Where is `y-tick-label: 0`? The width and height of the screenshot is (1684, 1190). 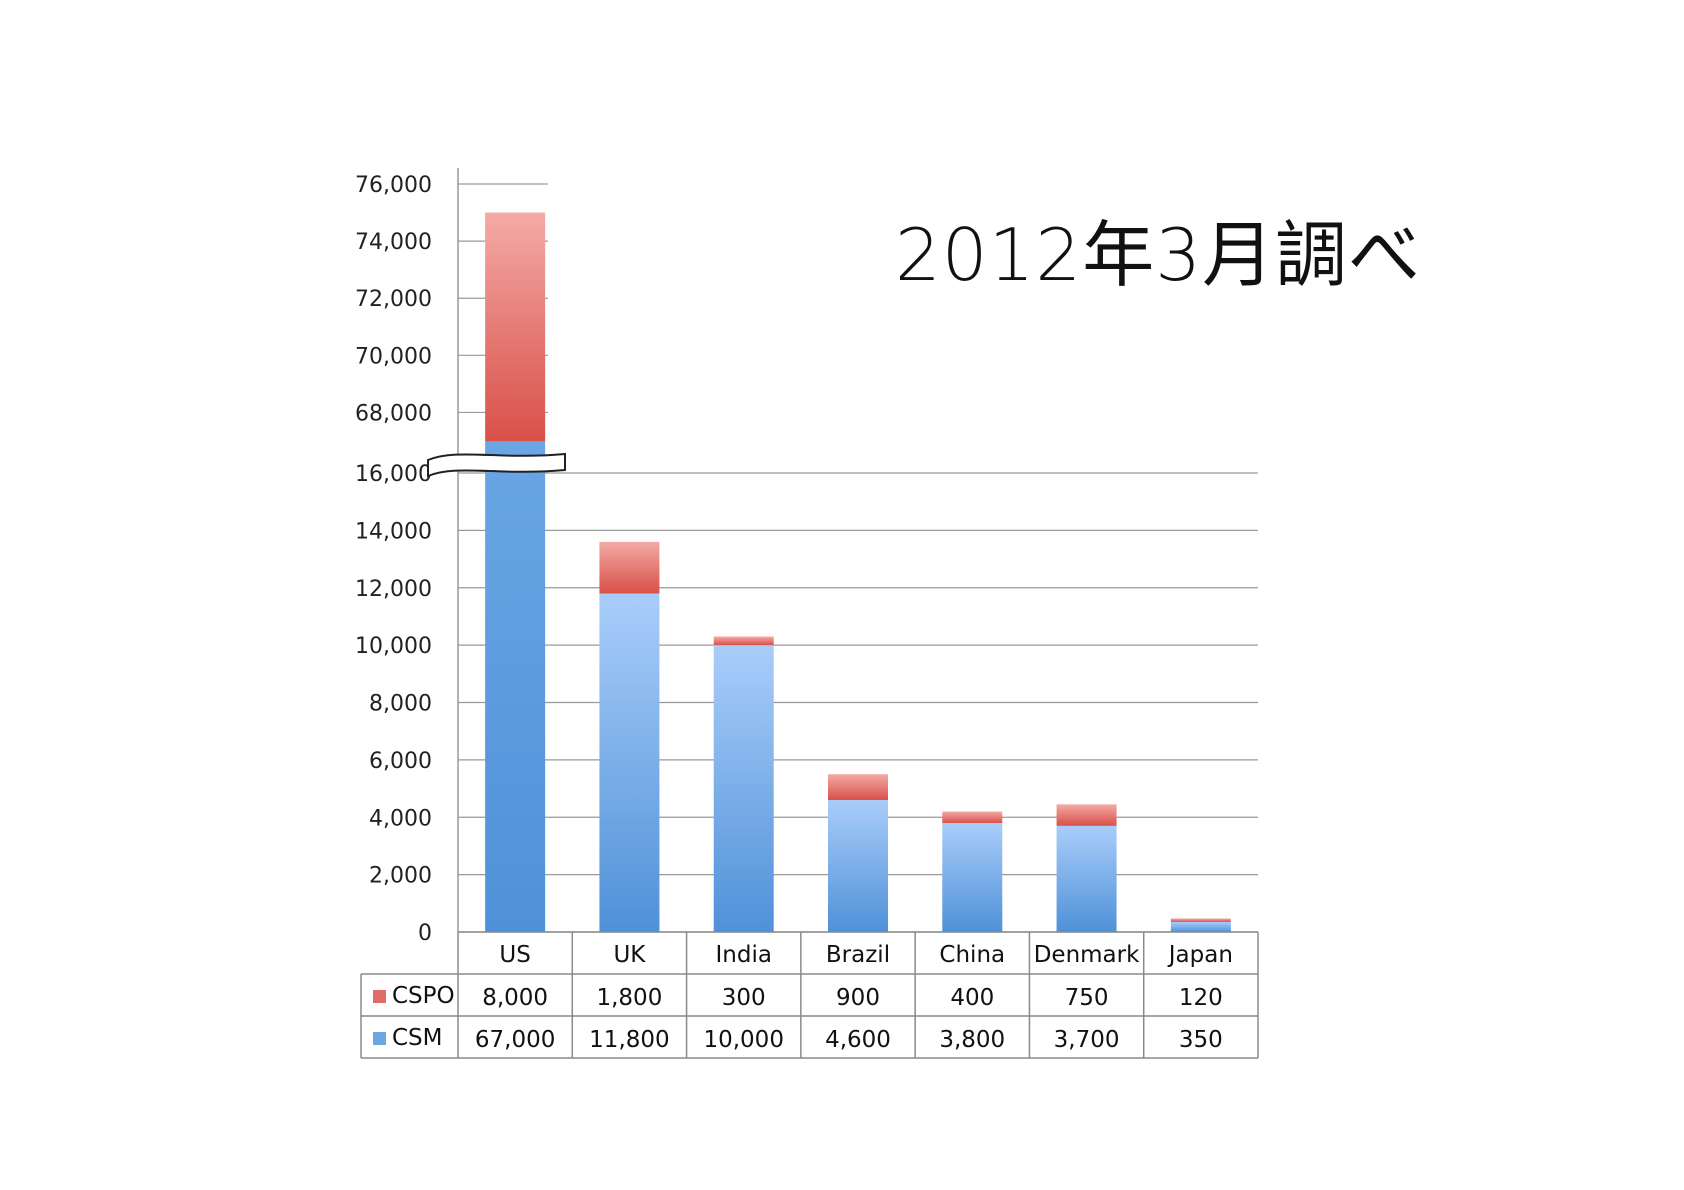 y-tick-label: 0 is located at coordinates (425, 933).